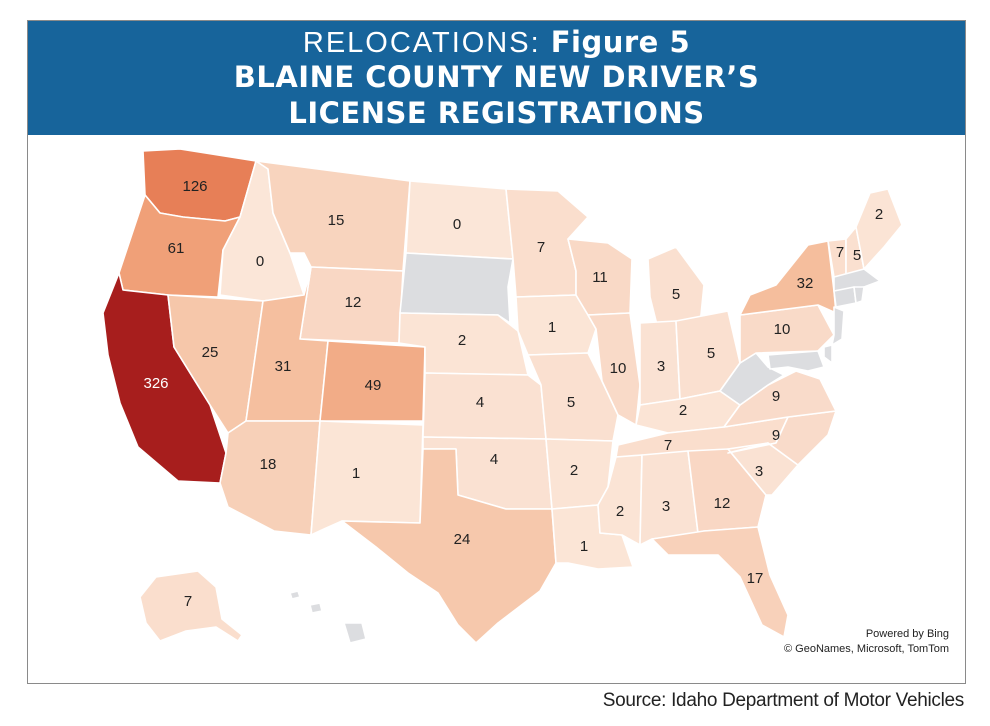  I want to click on state-value-virginia: 9, so click(776, 396).